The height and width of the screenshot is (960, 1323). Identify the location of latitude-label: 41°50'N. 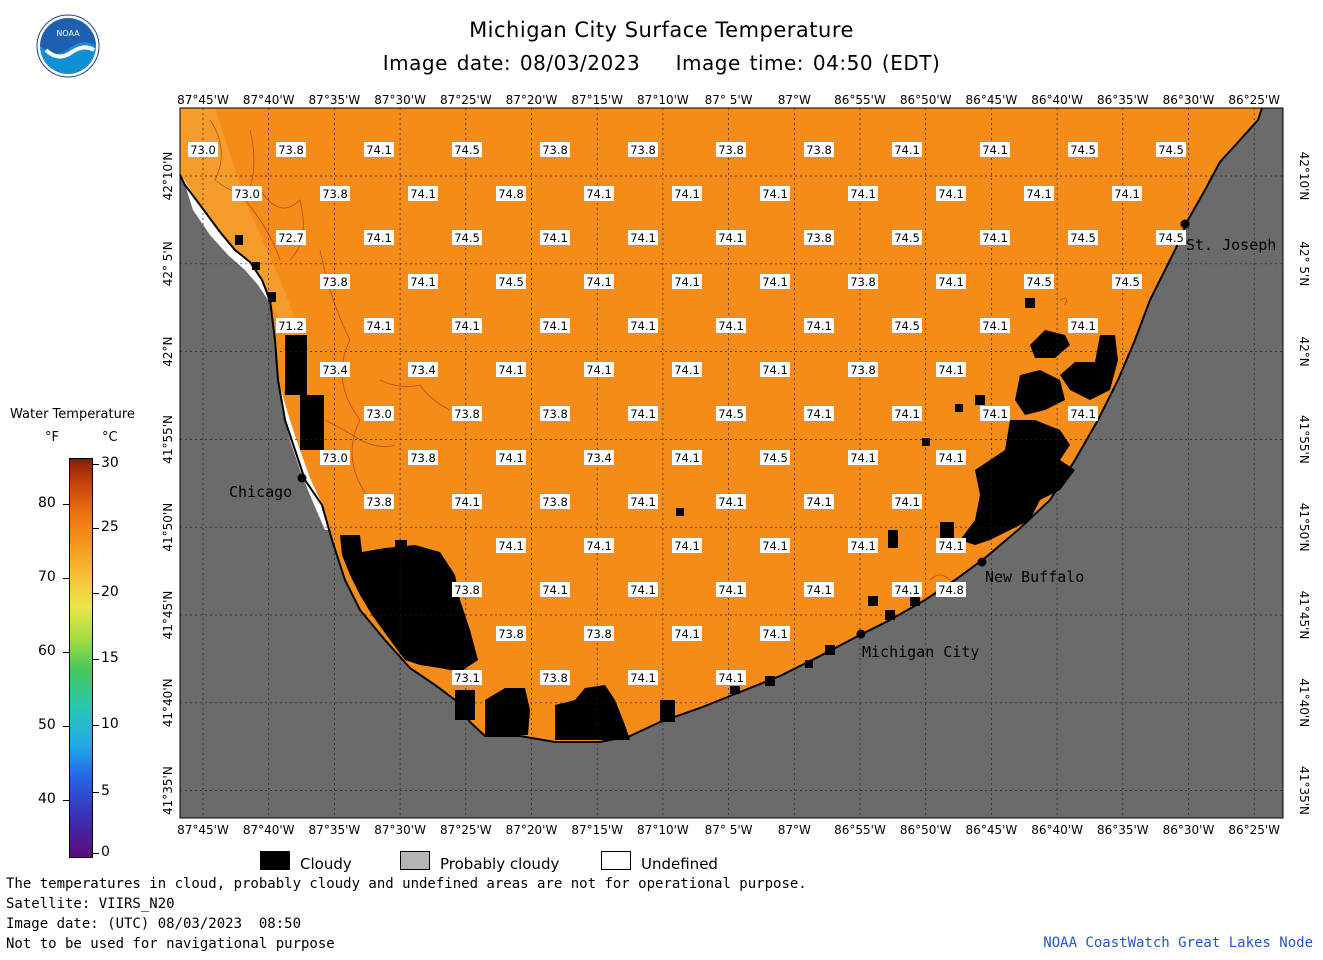
(168, 527).